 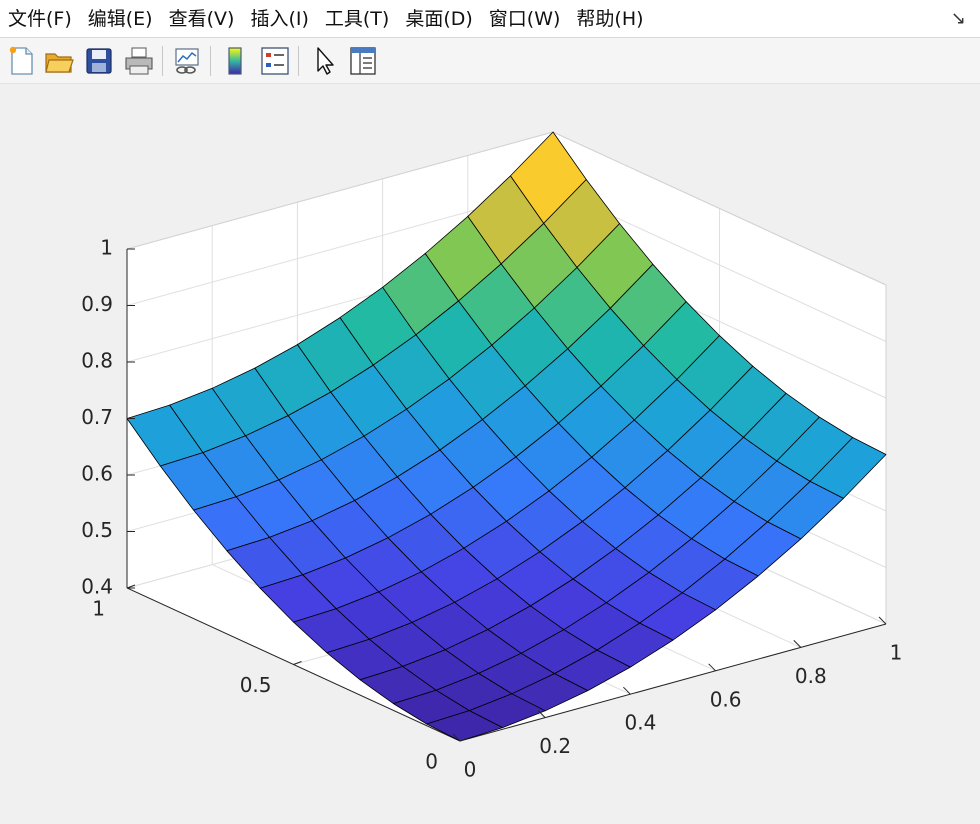 I want to click on insert-legend-icon, so click(x=275, y=61).